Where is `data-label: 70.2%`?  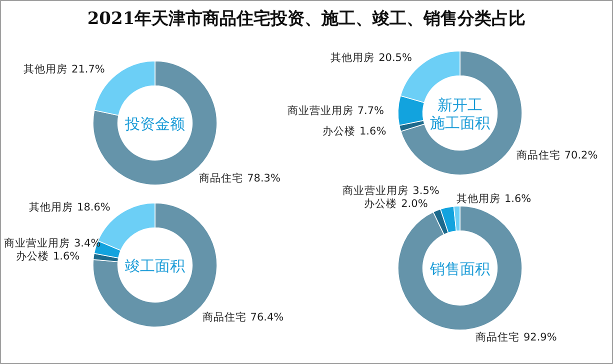
data-label: 70.2% is located at coordinates (581, 156).